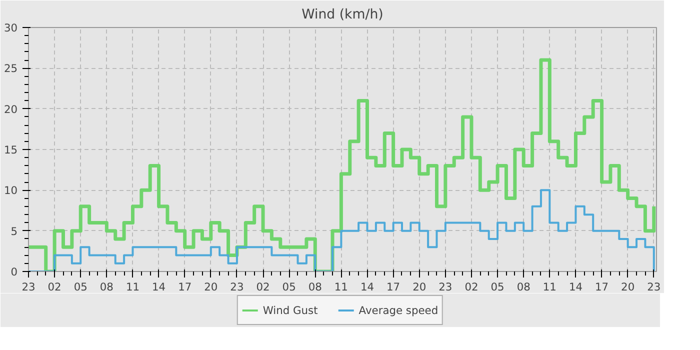  What do you see at coordinates (11, 191) in the screenshot?
I see `y-tick-label: 10` at bounding box center [11, 191].